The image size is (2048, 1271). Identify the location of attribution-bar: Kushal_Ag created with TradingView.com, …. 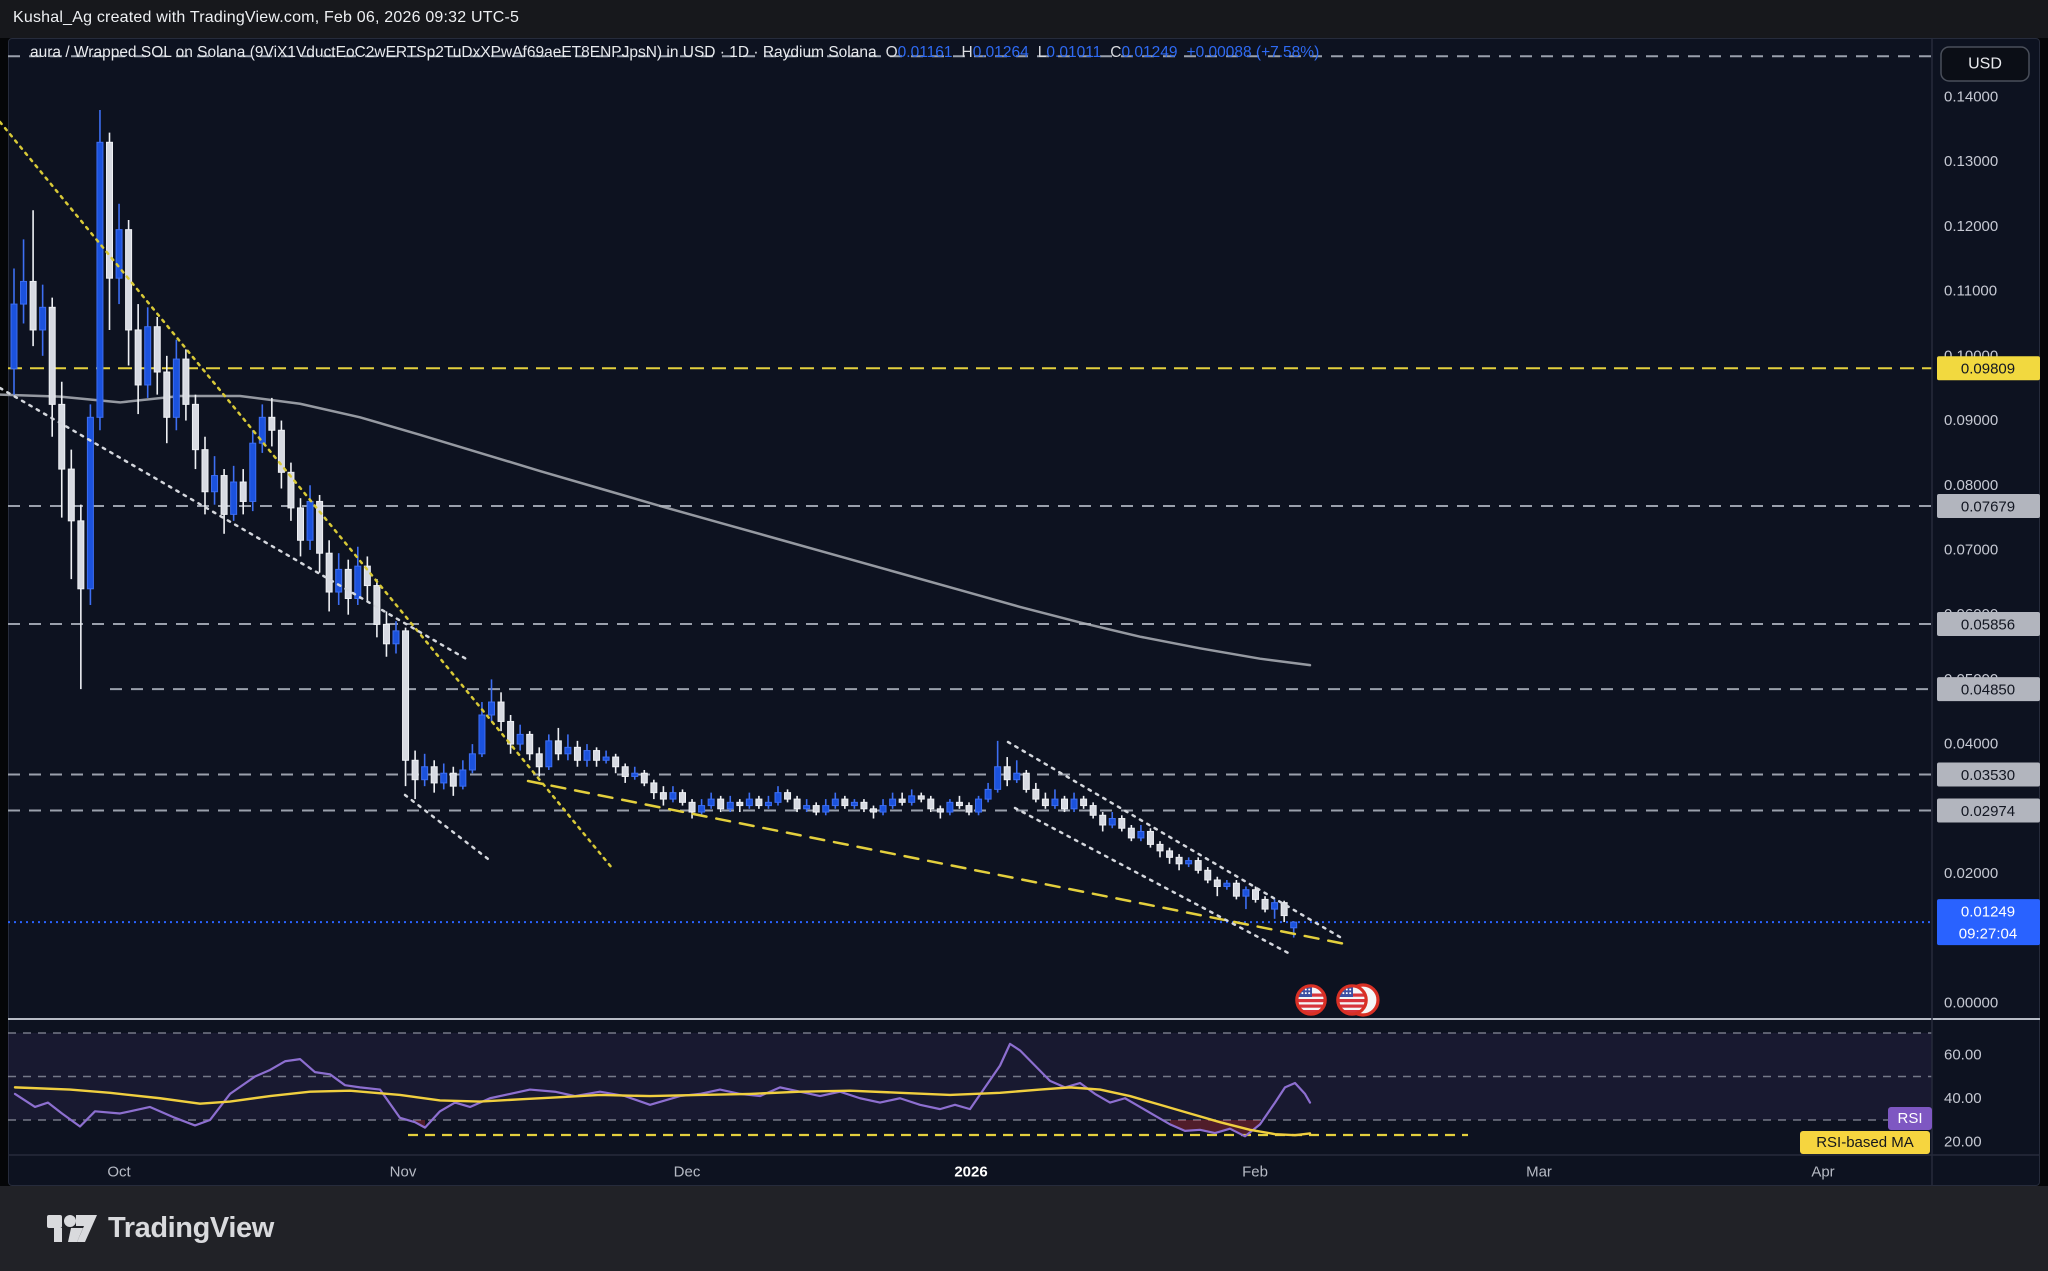
(1024, 19).